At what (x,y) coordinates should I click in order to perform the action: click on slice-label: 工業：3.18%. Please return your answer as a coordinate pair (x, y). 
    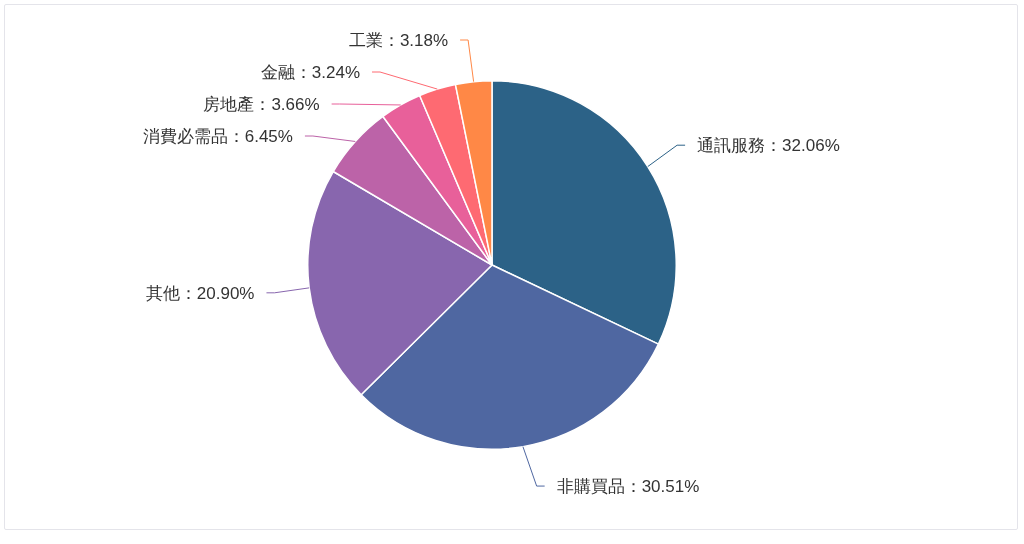
    Looking at the image, I should click on (398, 40).